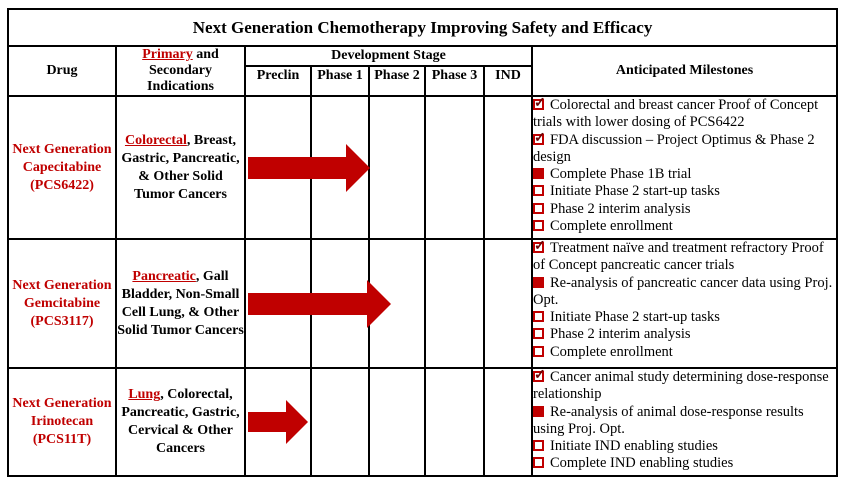 This screenshot has height=484, width=842. Describe the element at coordinates (642, 463) in the screenshot. I see `milestone-text: Complete IND enabling studies` at that location.